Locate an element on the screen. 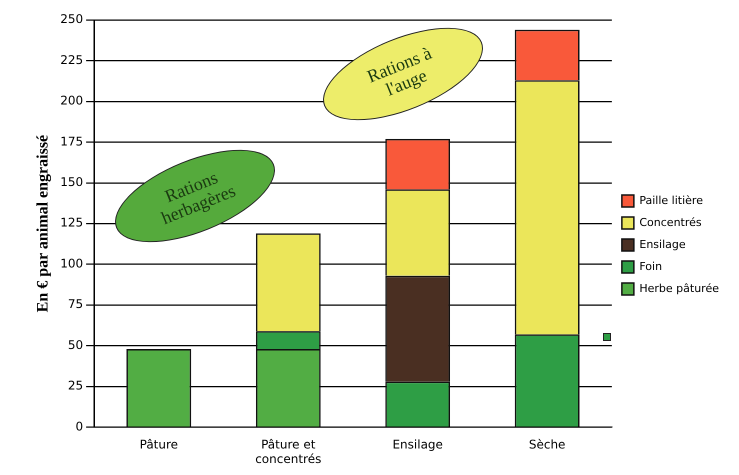 This screenshot has height=475, width=739. y-tick-label: 125 is located at coordinates (72, 223).